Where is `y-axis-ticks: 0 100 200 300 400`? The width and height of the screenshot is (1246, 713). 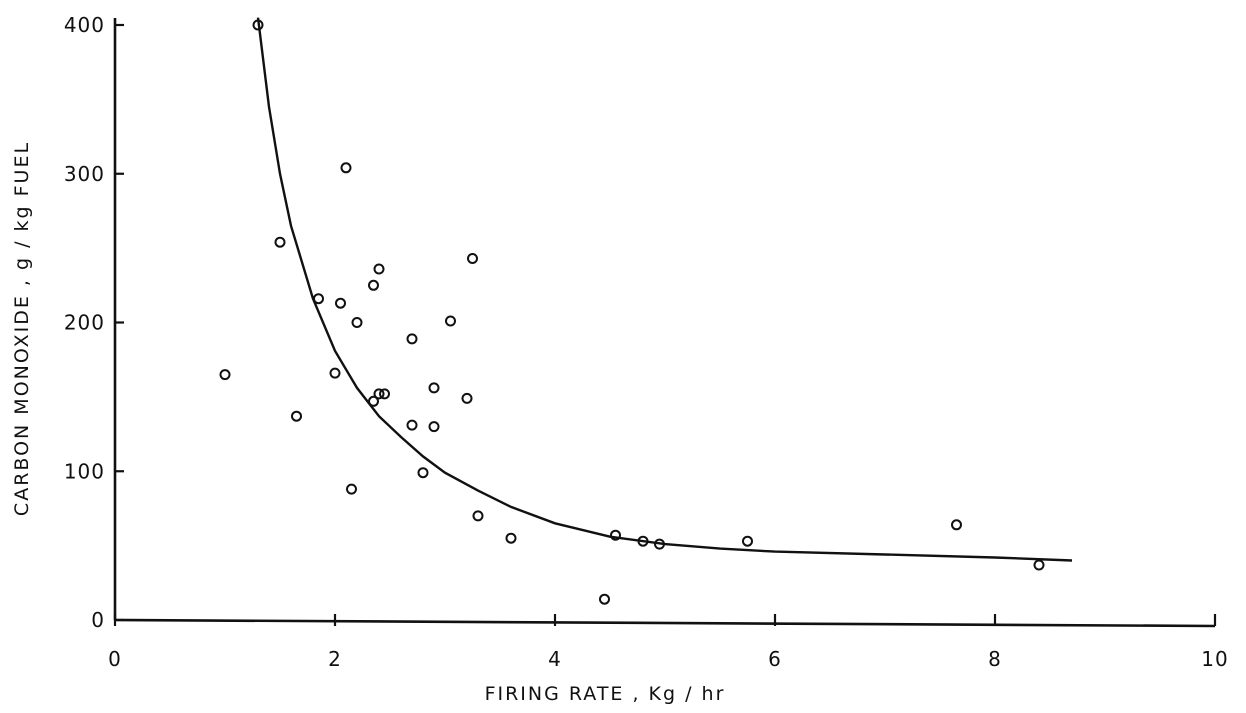
y-axis-ticks: 0 100 200 300 400 is located at coordinates (94, 322).